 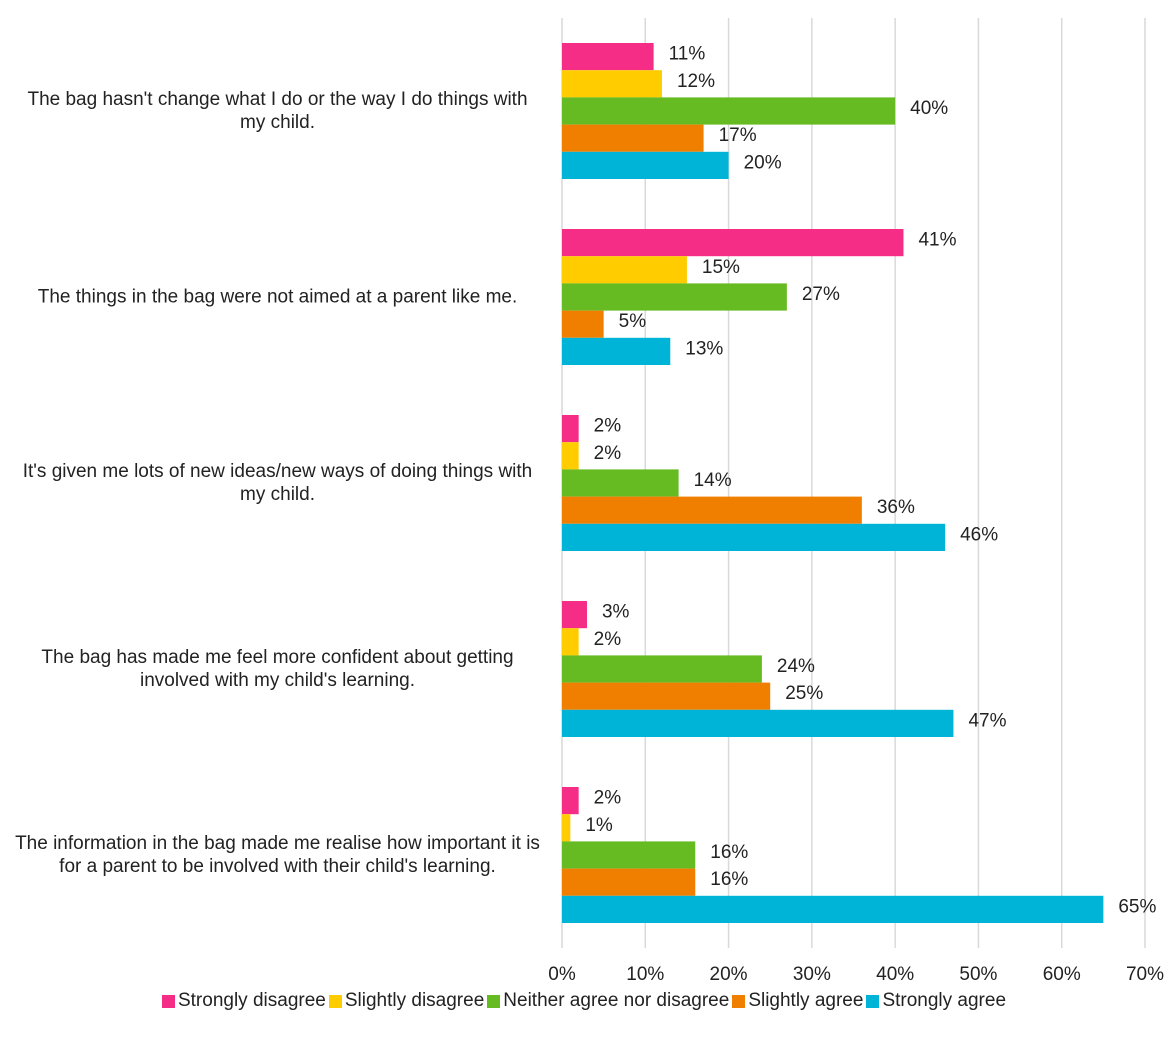 I want to click on legend-item: Slightly agree, so click(x=797, y=1001).